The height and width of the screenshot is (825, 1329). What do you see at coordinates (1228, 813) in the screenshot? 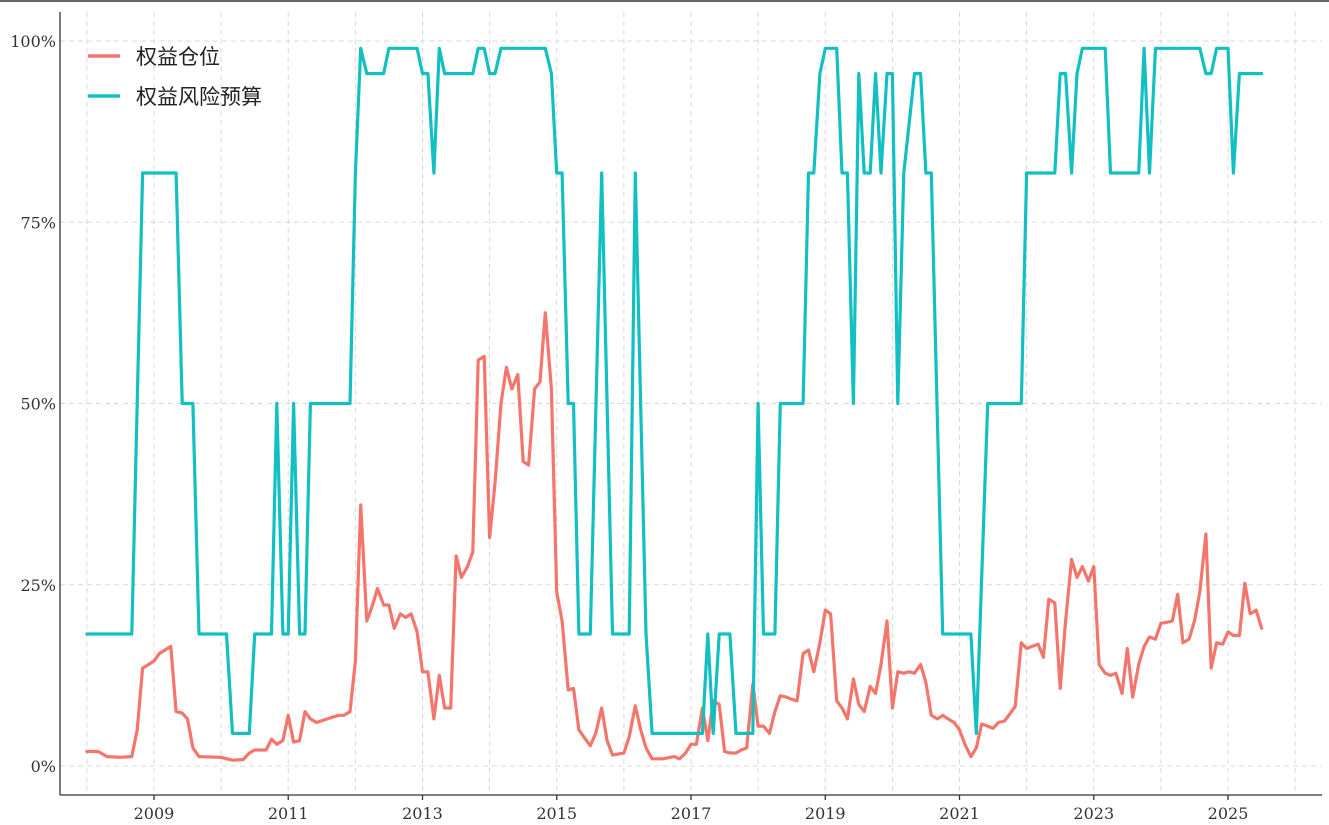
I see `x-tick-label: 2025` at bounding box center [1228, 813].